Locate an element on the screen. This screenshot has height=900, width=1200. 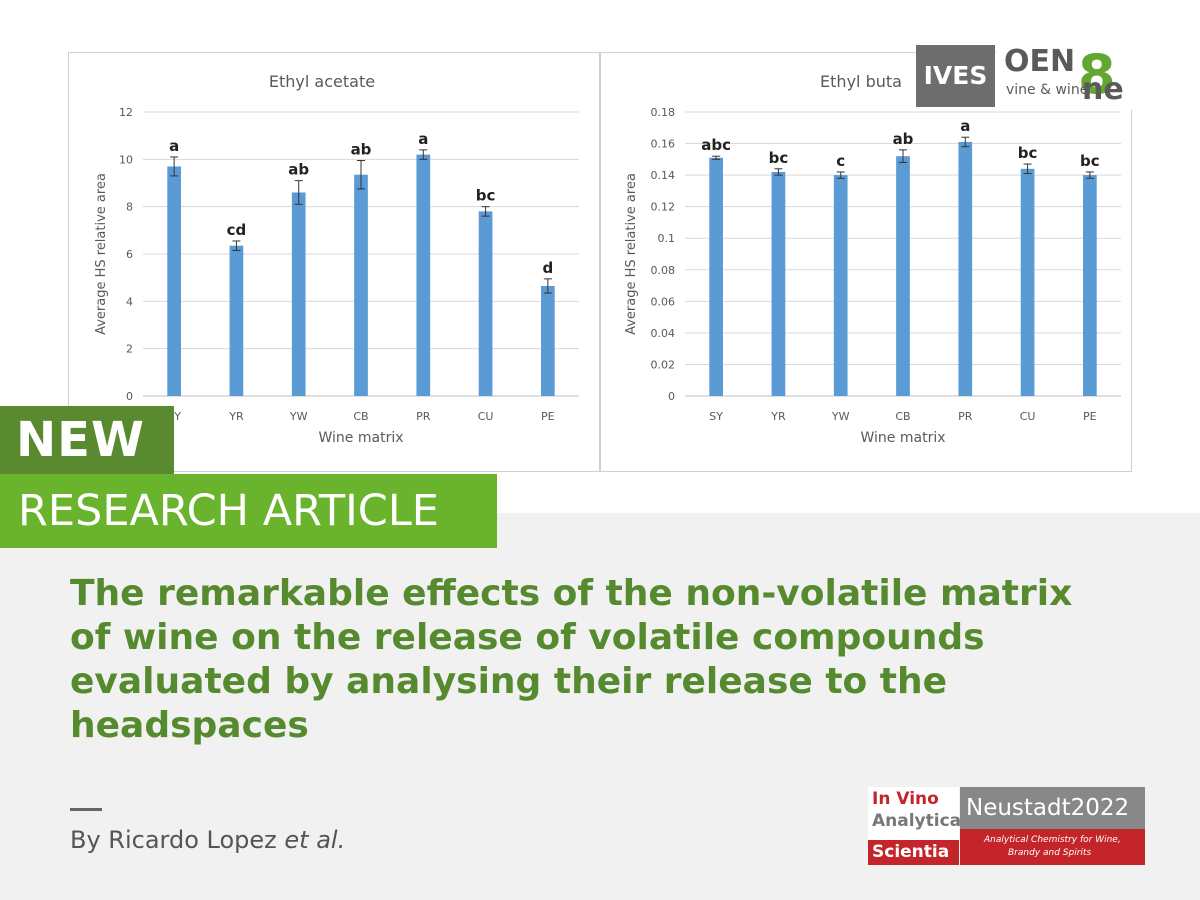
conference-line3: Scientia is located at coordinates (913, 852).